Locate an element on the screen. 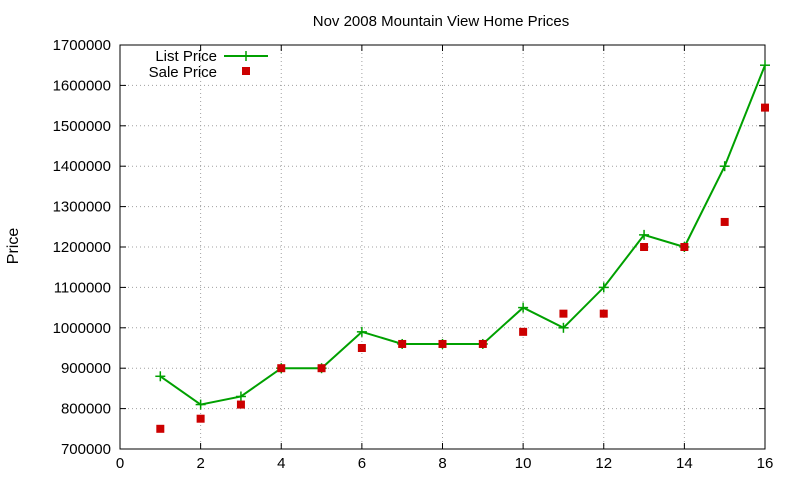 This screenshot has height=480, width=800. x-tick-label: 6 is located at coordinates (362, 463).